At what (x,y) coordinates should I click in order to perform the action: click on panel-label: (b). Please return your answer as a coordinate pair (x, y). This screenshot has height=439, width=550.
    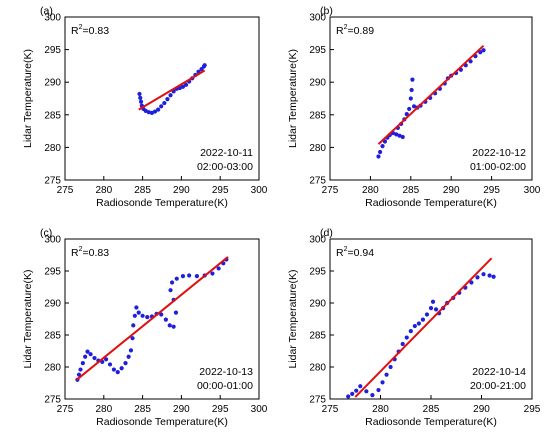
    Looking at the image, I should click on (326, 11).